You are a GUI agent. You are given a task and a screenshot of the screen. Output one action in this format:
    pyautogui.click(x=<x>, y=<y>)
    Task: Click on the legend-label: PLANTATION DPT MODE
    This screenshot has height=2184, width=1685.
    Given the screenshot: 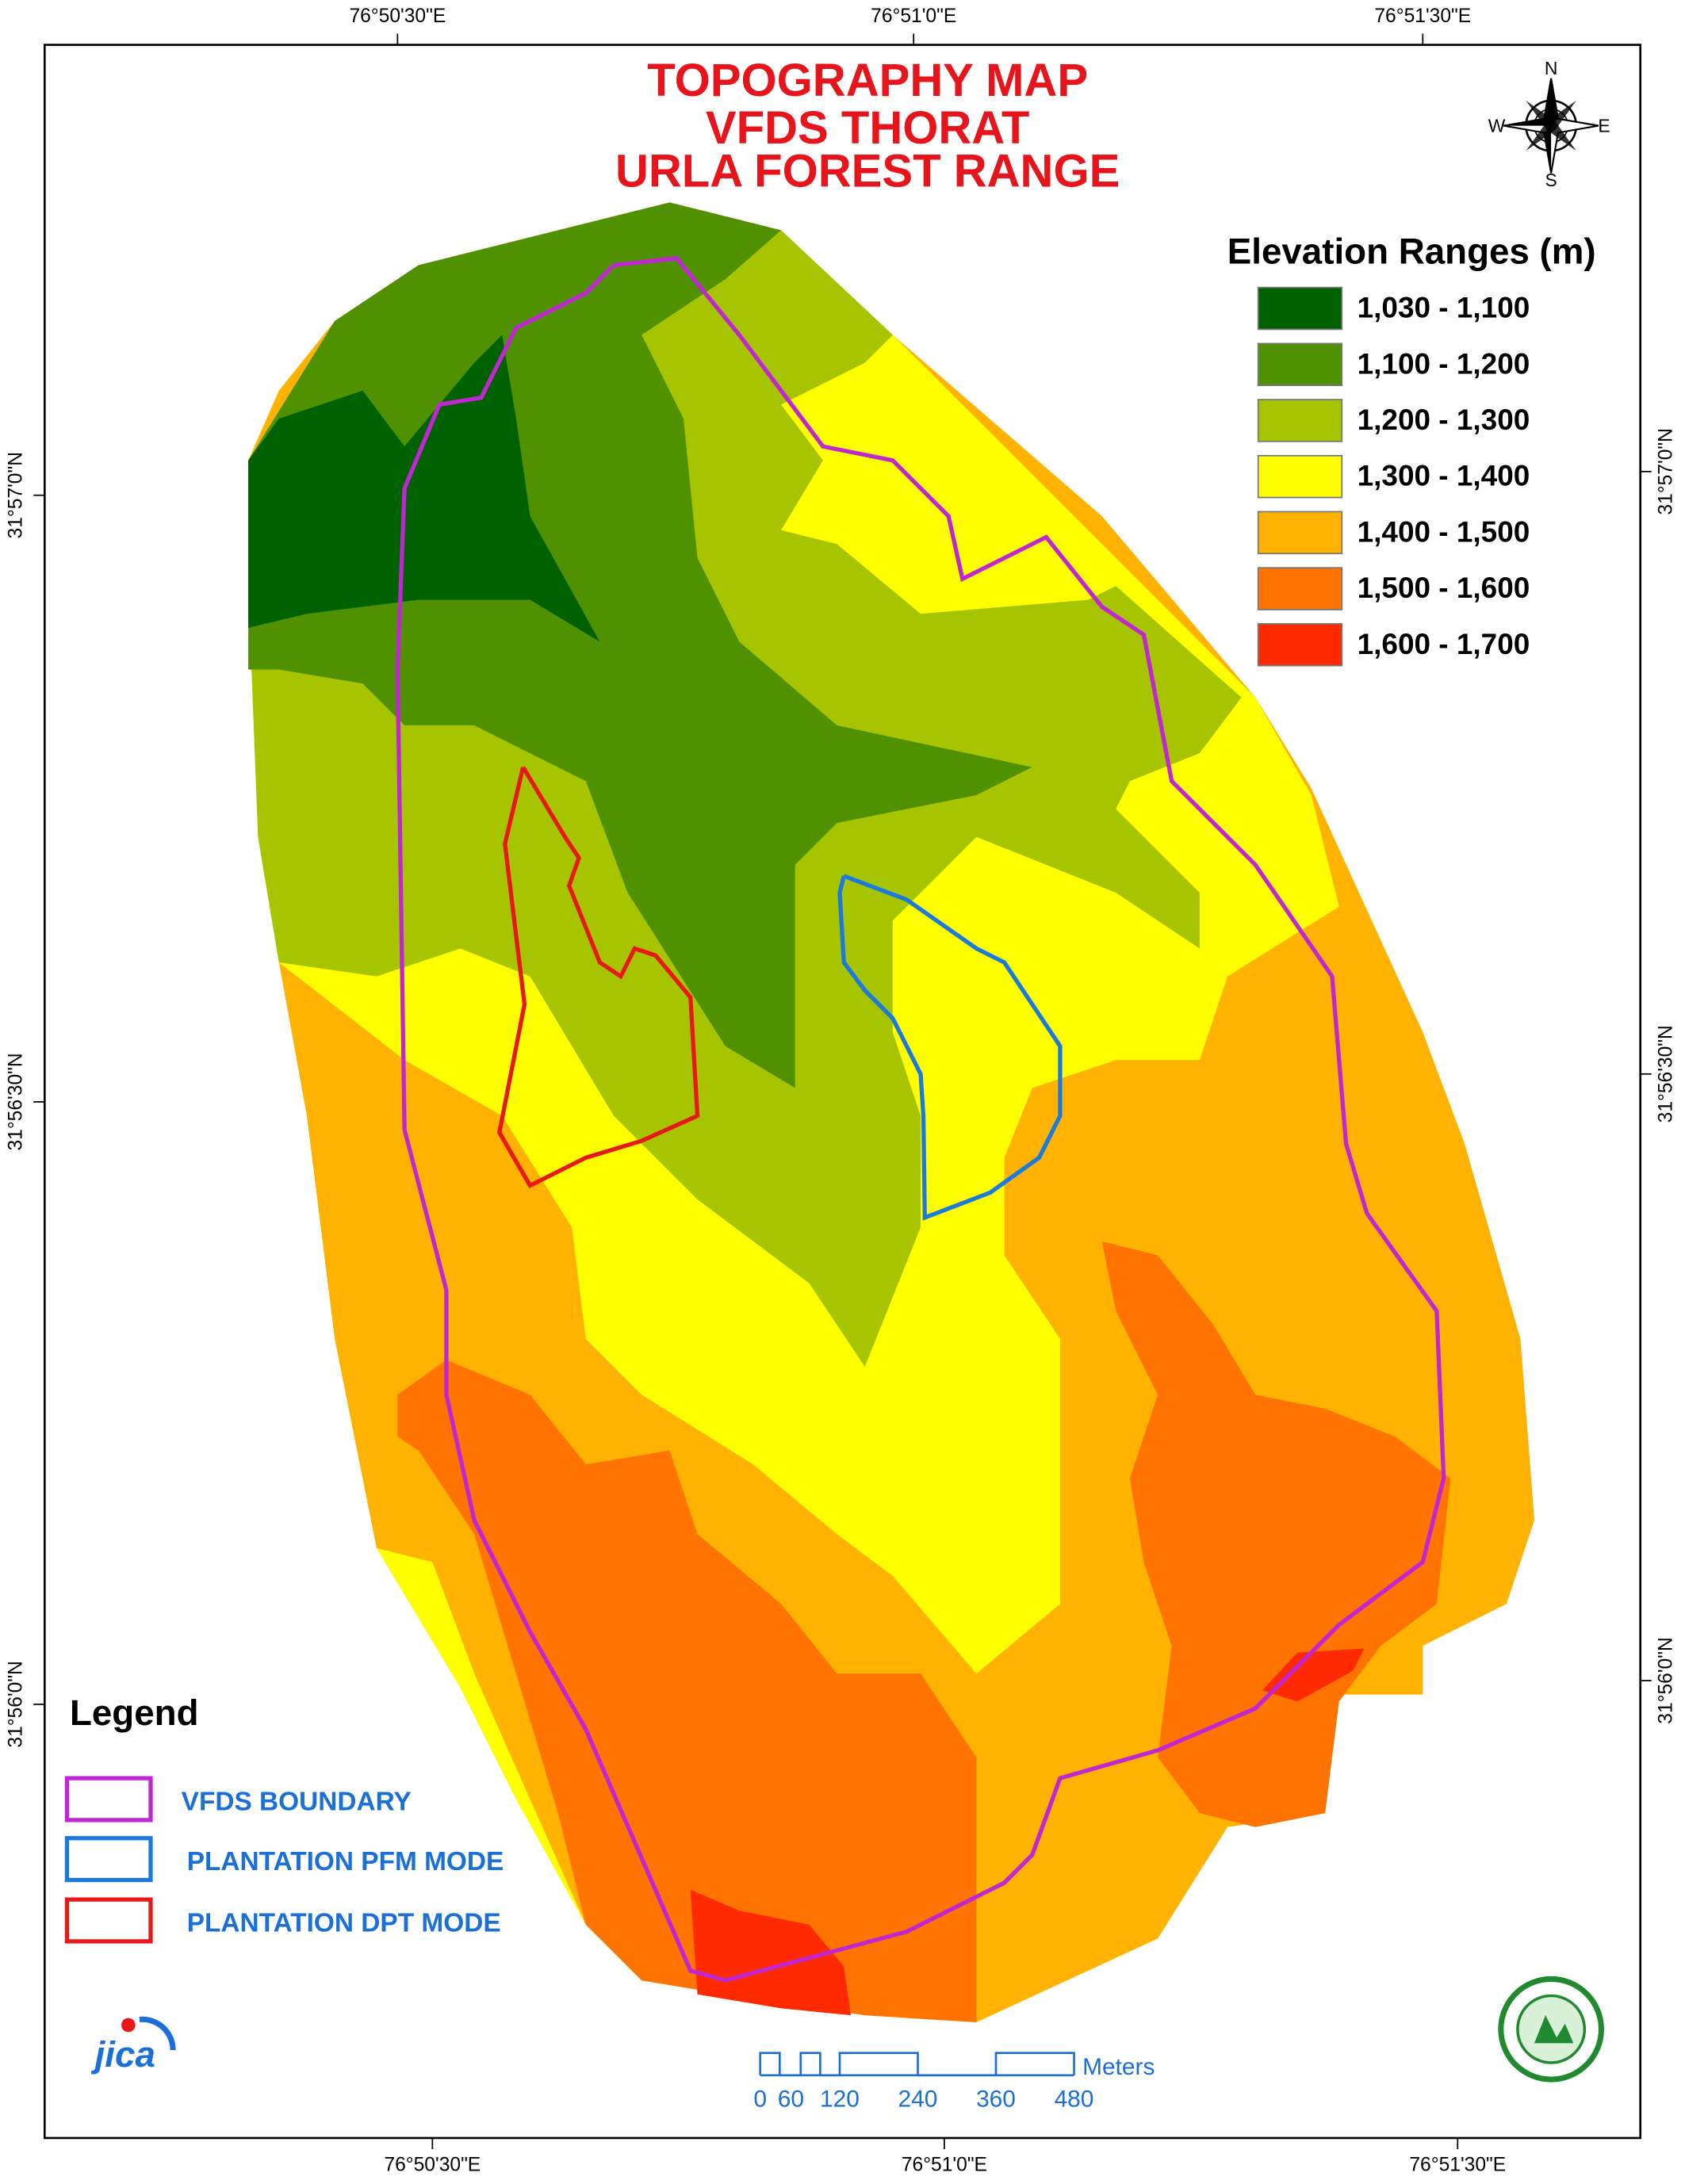 What is the action you would take?
    pyautogui.click(x=344, y=1923)
    